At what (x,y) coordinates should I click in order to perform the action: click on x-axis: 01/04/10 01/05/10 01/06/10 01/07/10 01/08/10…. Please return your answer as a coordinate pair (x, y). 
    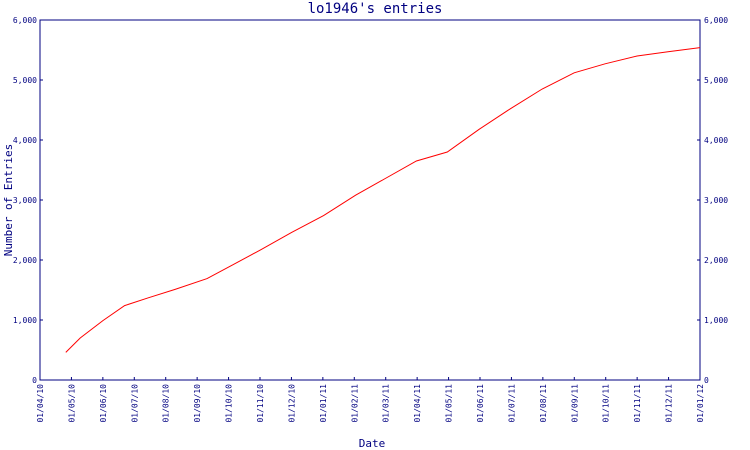
    Looking at the image, I should click on (370, 400).